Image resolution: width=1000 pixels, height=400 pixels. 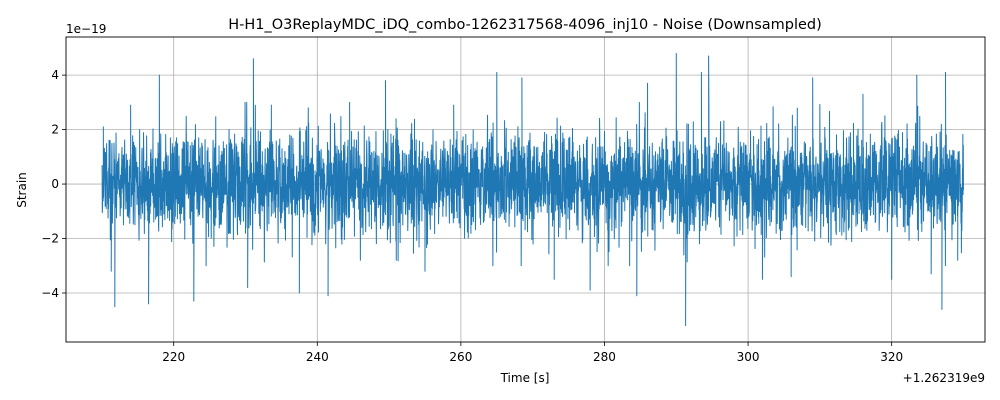 I want to click on x-tick-label: 220, so click(x=173, y=357).